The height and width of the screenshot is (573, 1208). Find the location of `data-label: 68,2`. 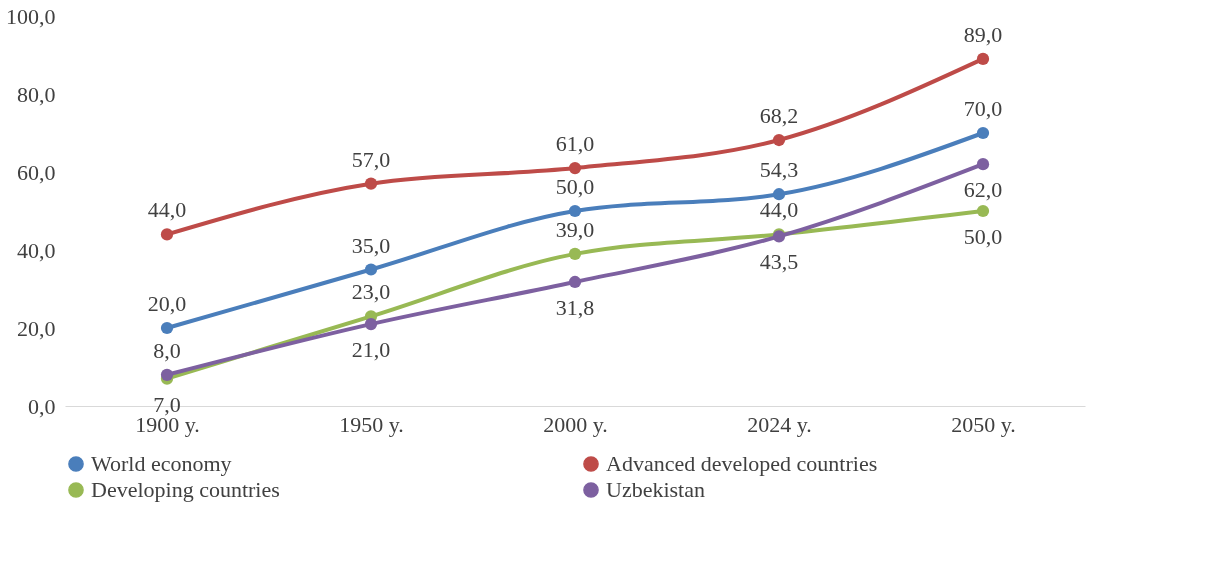

data-label: 68,2 is located at coordinates (779, 116).